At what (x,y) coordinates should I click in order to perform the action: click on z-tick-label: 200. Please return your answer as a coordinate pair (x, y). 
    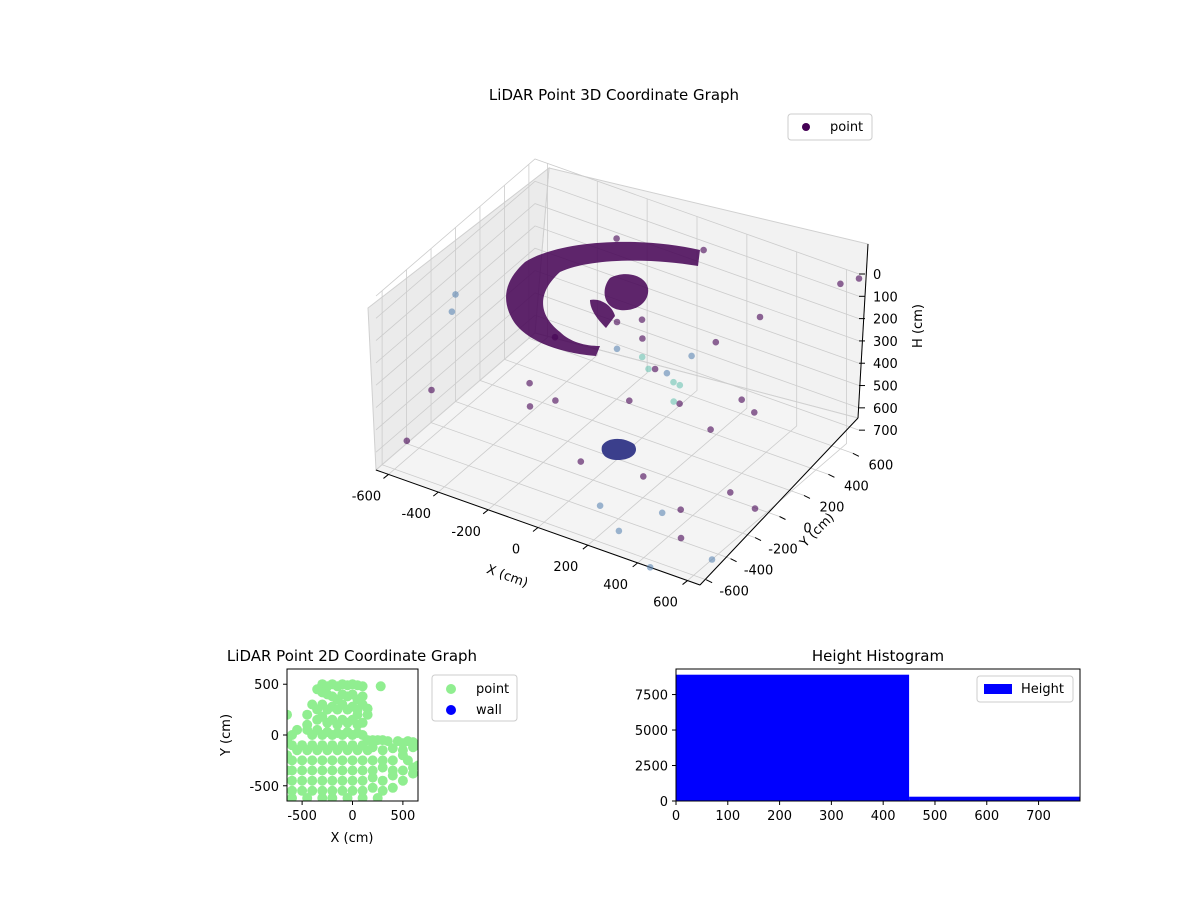
    Looking at the image, I should click on (885, 320).